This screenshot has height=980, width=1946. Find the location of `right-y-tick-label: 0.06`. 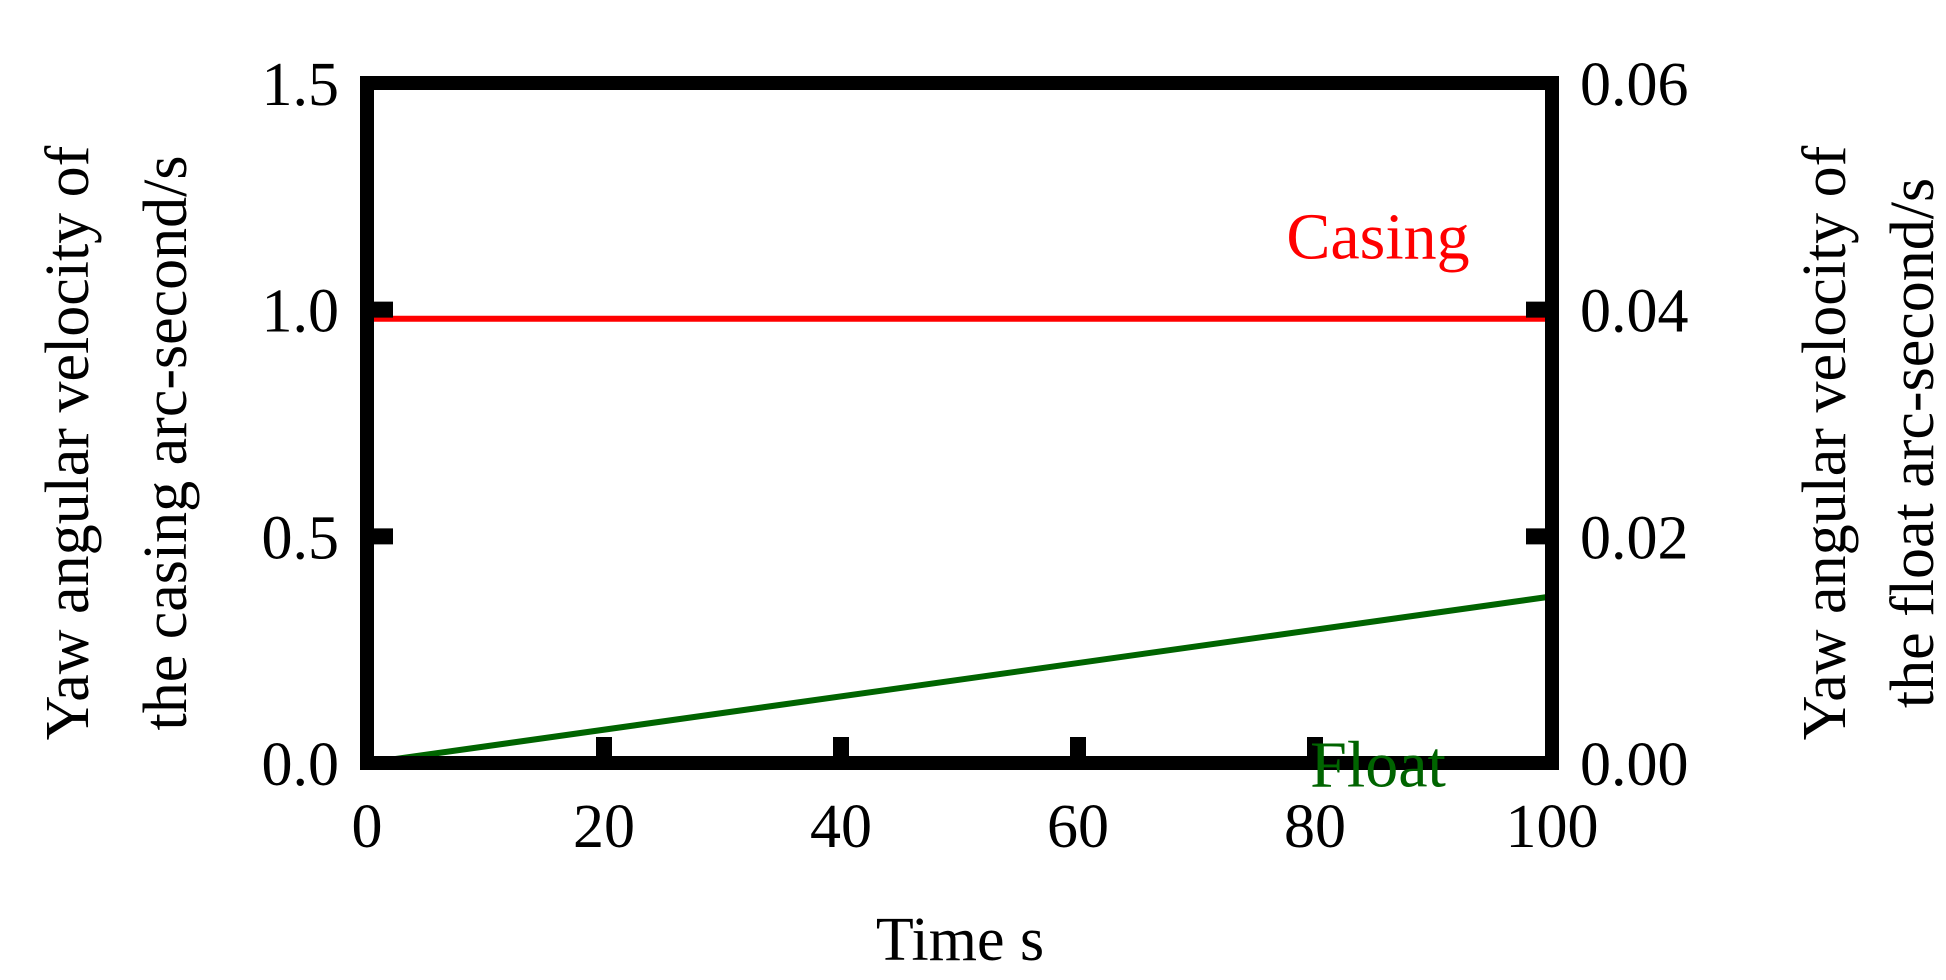

right-y-tick-label: 0.06 is located at coordinates (1634, 85).